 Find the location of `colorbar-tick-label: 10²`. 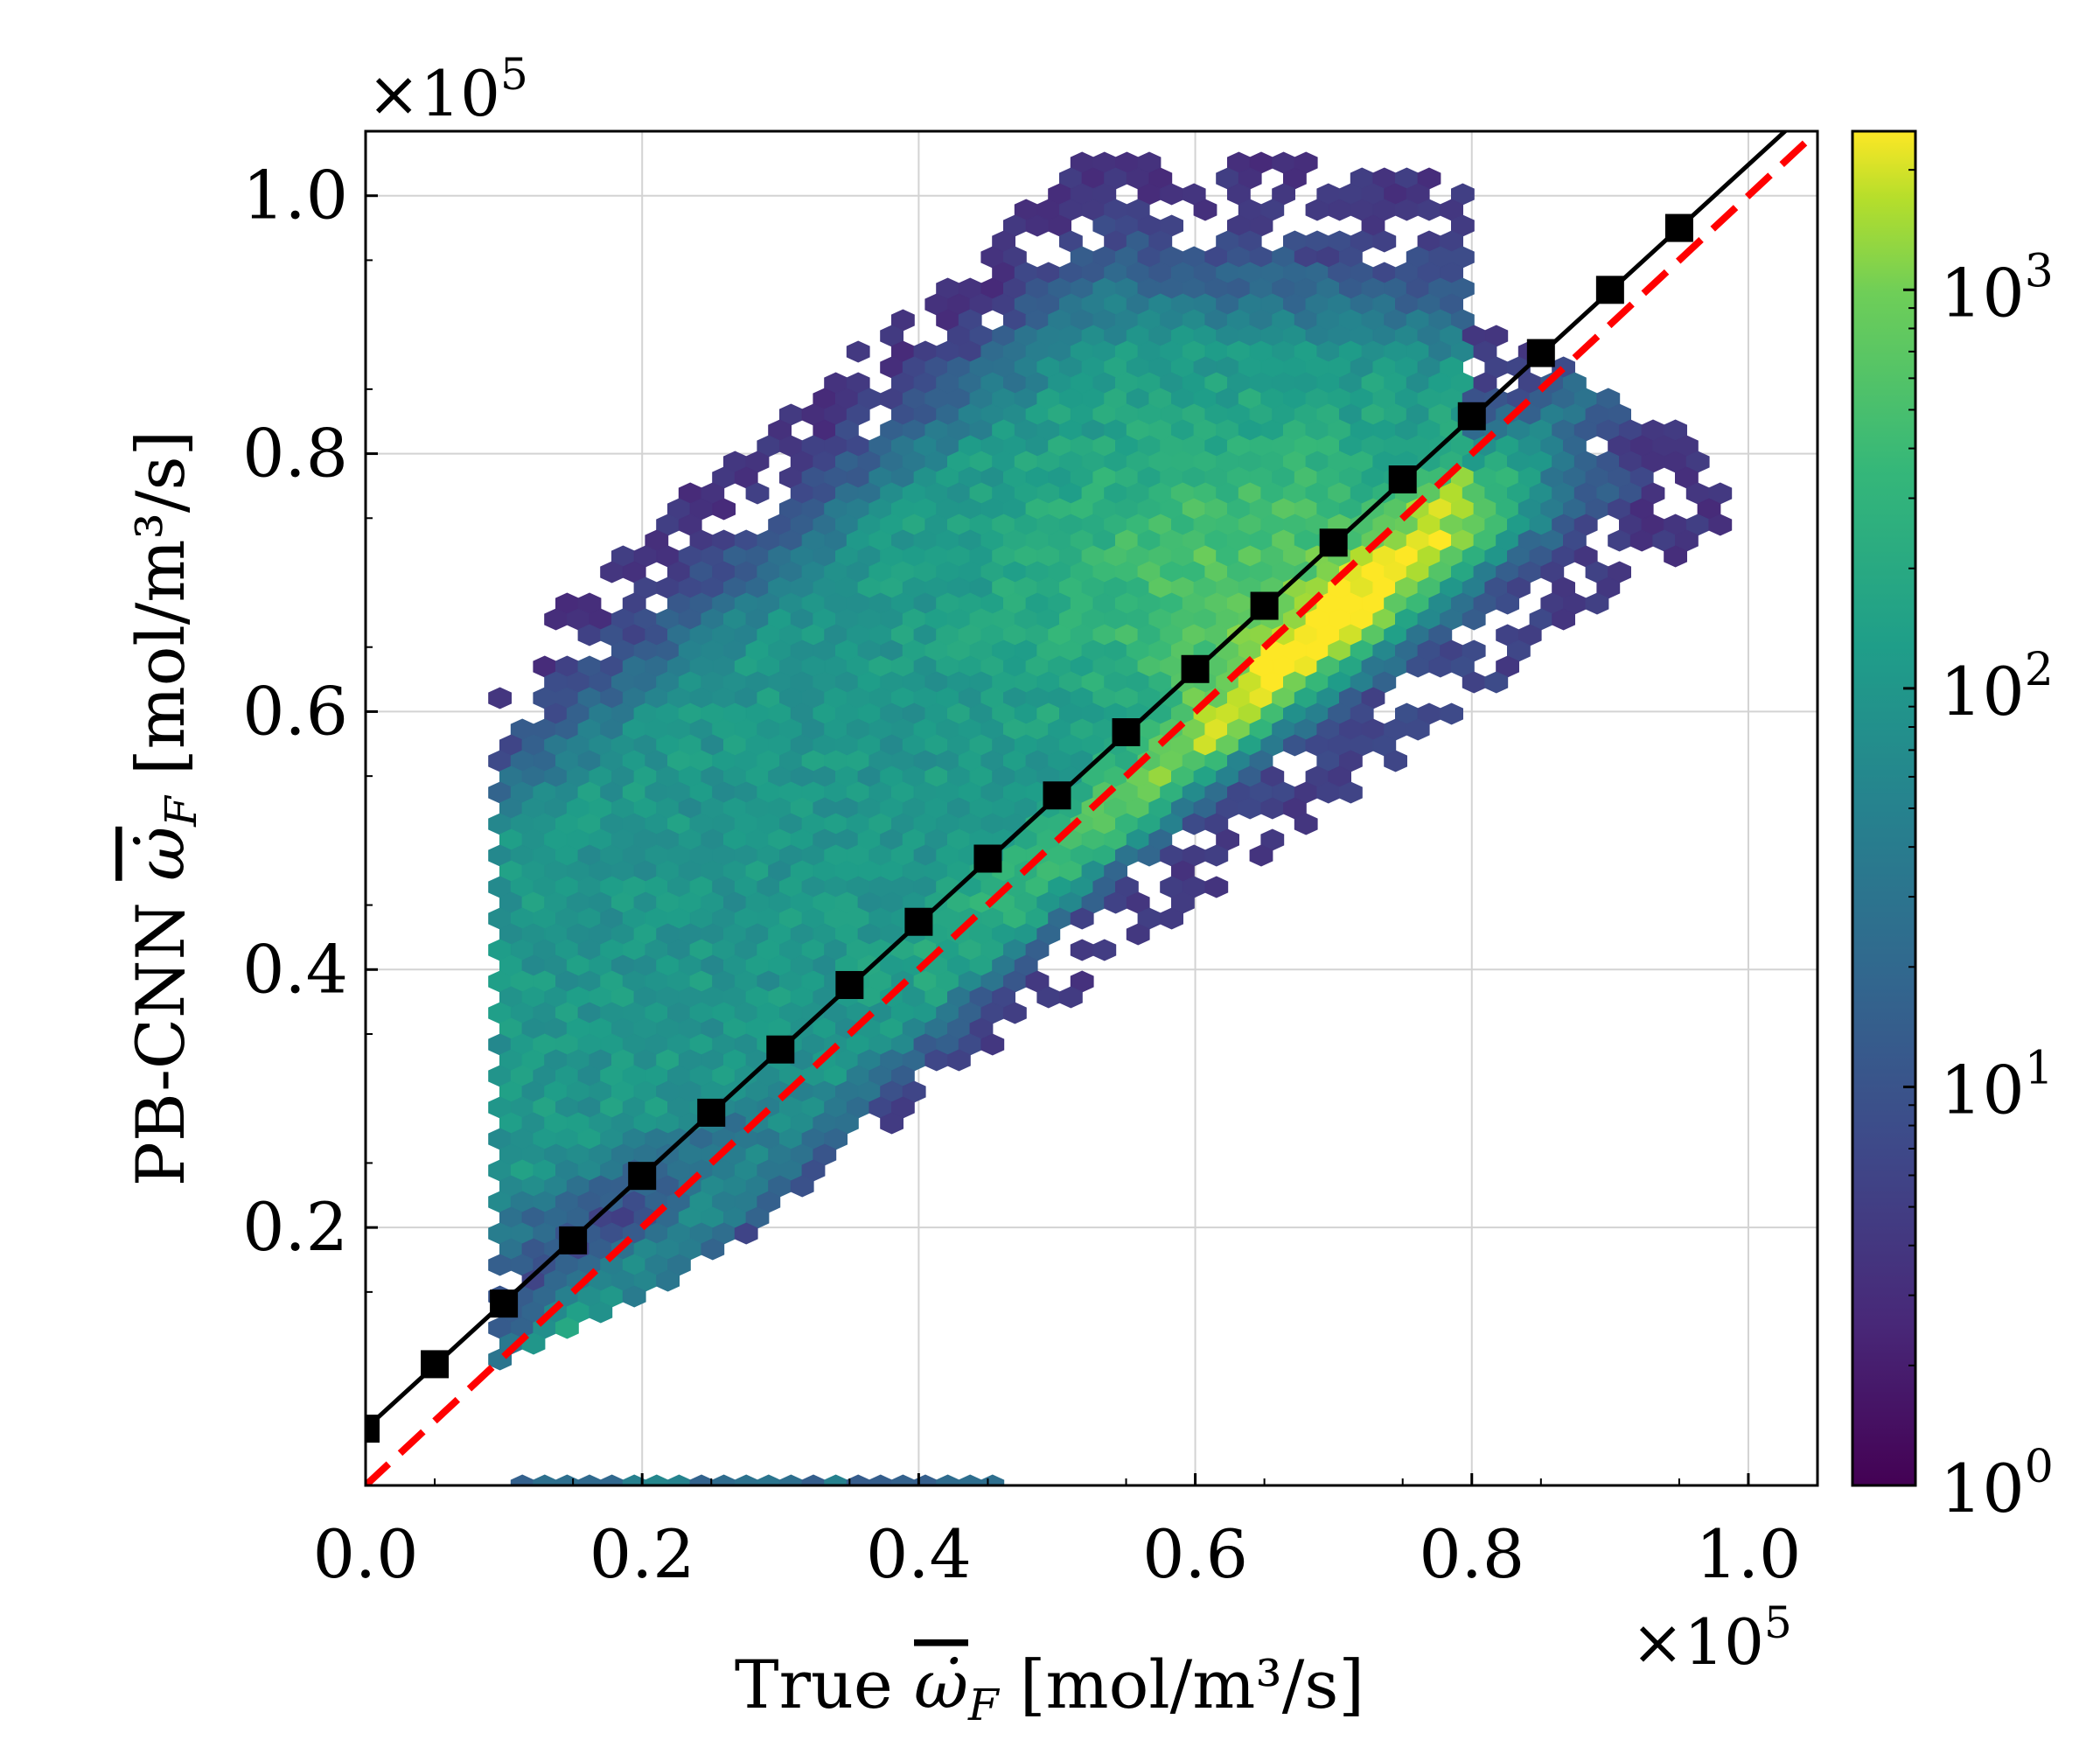

colorbar-tick-label: 10² is located at coordinates (1997, 687).